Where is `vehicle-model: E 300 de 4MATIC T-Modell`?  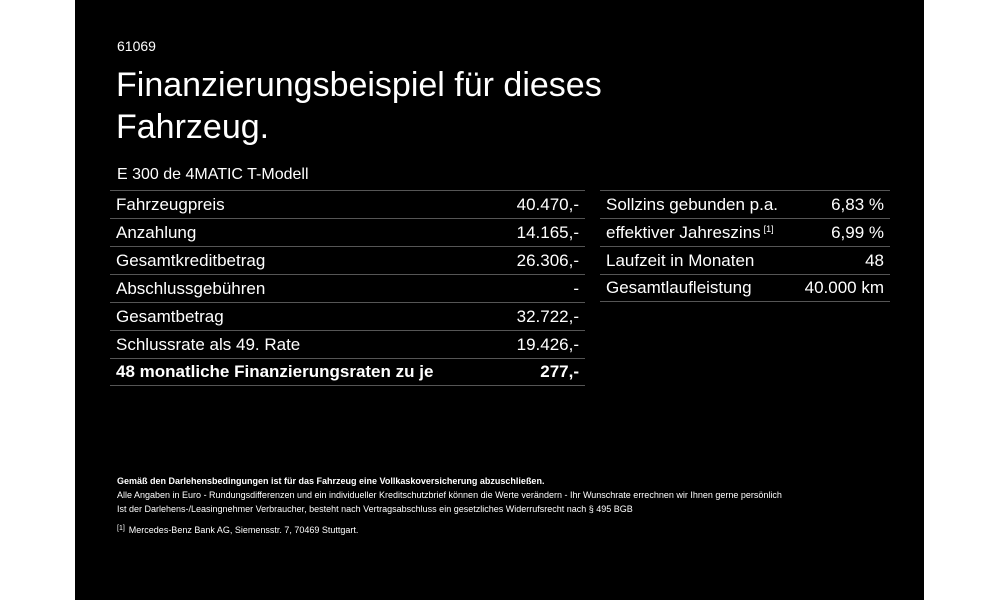
vehicle-model: E 300 de 4MATIC T-Modell is located at coordinates (213, 174).